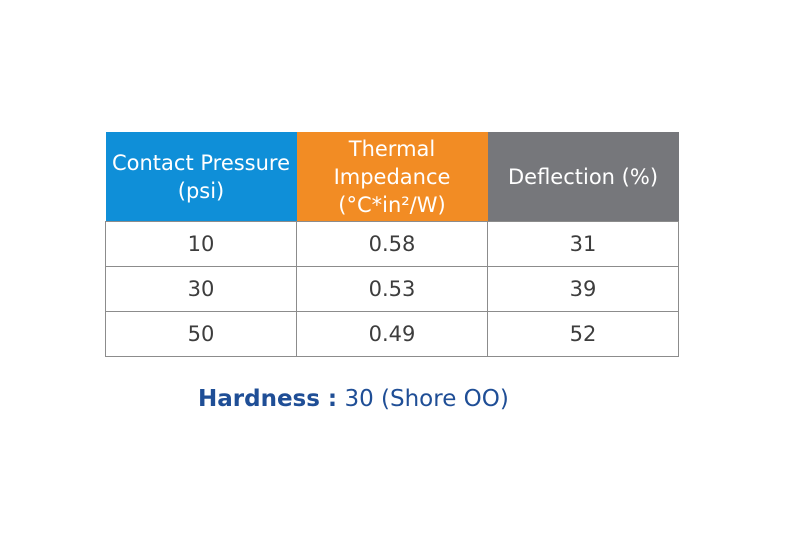 This screenshot has height=534, width=800. Describe the element at coordinates (583, 289) in the screenshot. I see `cell-deflection: 39` at that location.